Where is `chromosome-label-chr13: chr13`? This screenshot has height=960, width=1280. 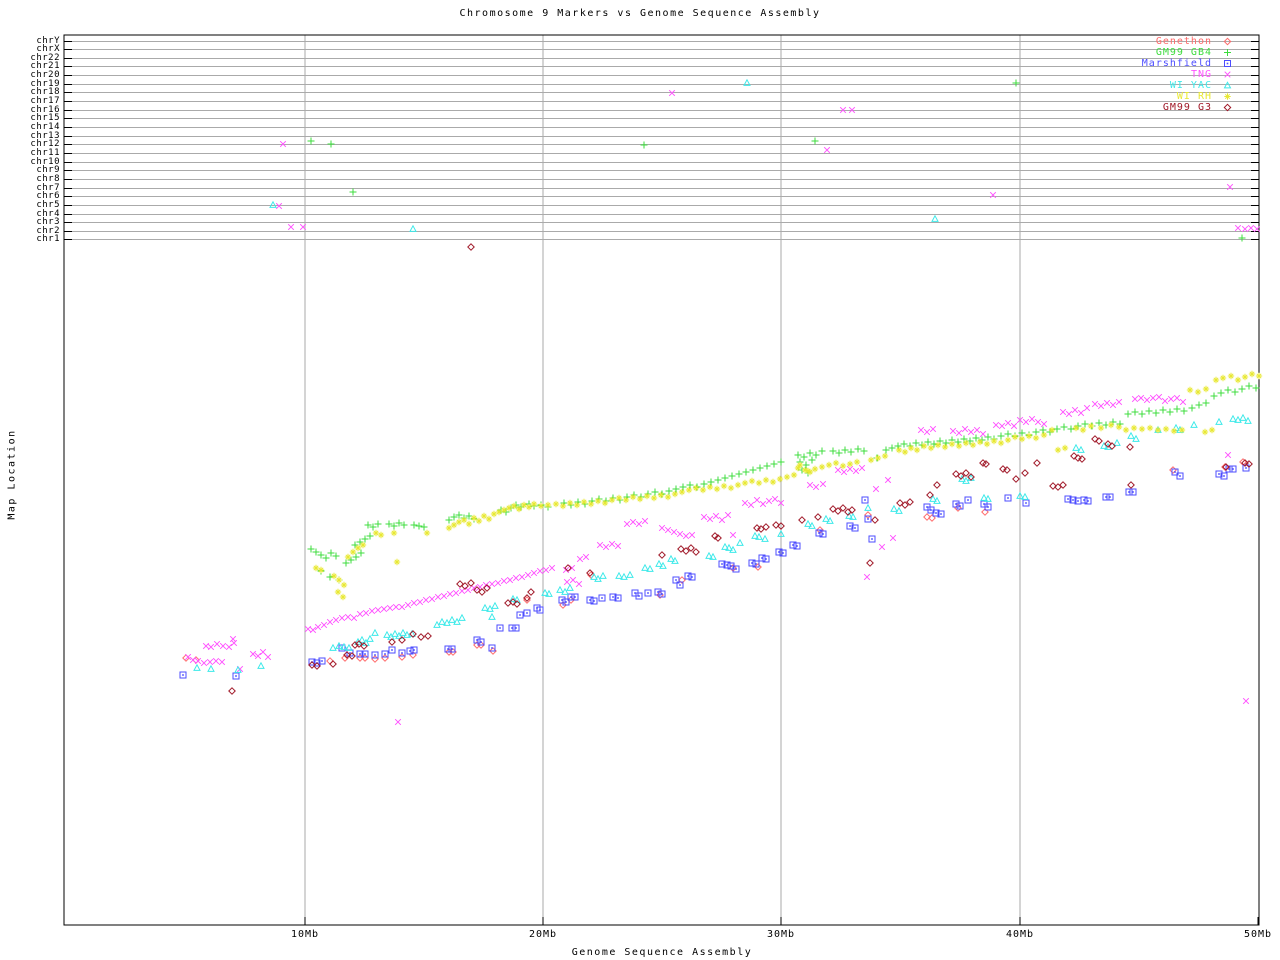 chromosome-label-chr13: chr13 is located at coordinates (45, 135).